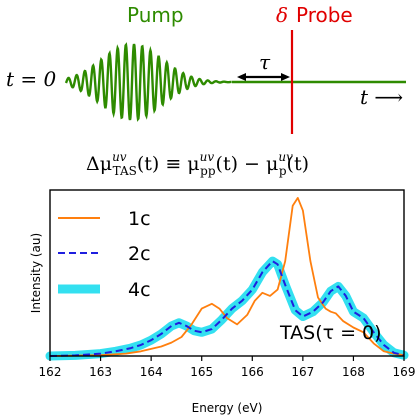  What do you see at coordinates (381, 97) in the screenshot?
I see `time-axis-label: t ⟶` at bounding box center [381, 97].